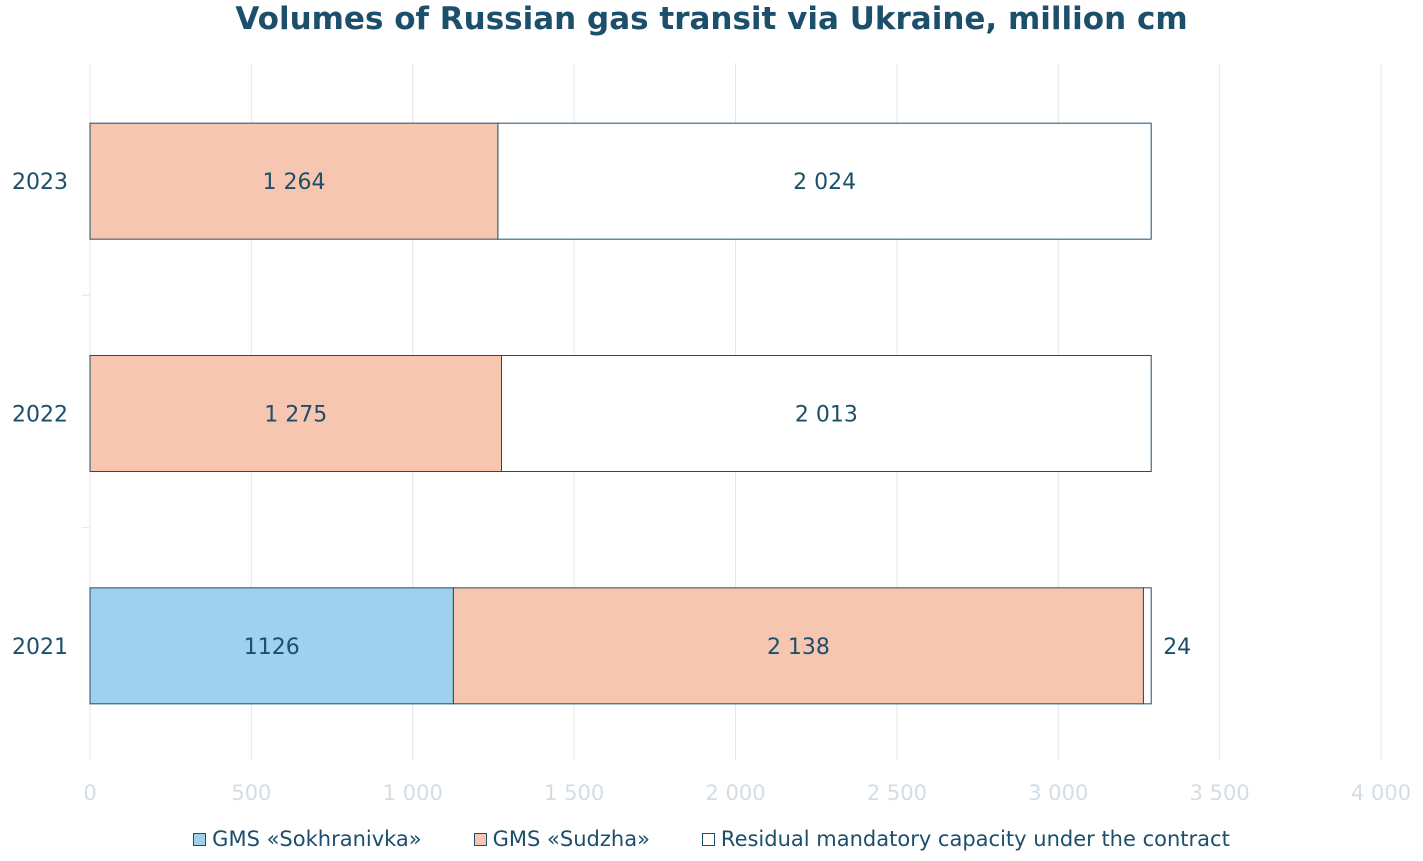 This screenshot has width=1423, height=861. I want to click on data-label: 1 264, so click(293, 182).